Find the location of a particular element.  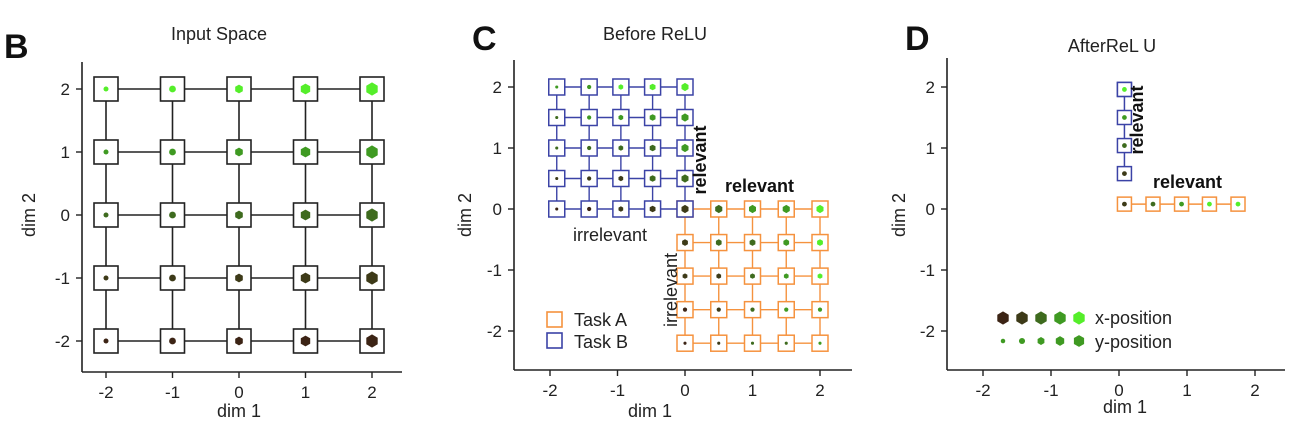

annotation-irrelevant-task-a: irrelevant is located at coordinates (671, 290).